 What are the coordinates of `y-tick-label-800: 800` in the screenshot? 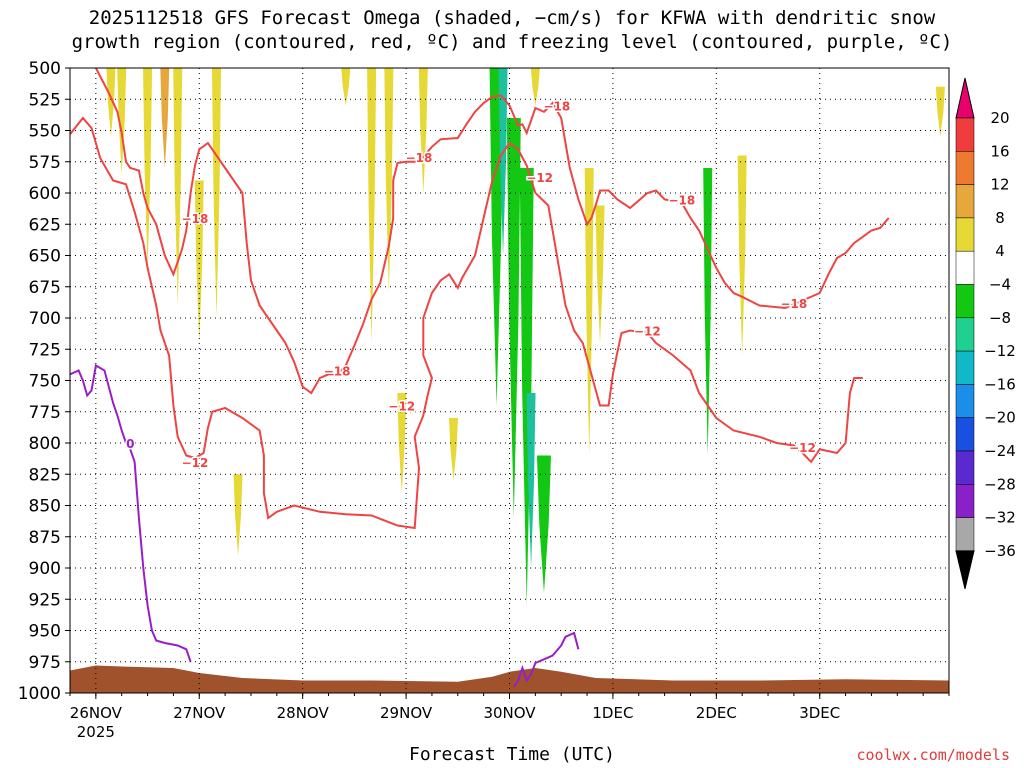 It's located at (45, 444).